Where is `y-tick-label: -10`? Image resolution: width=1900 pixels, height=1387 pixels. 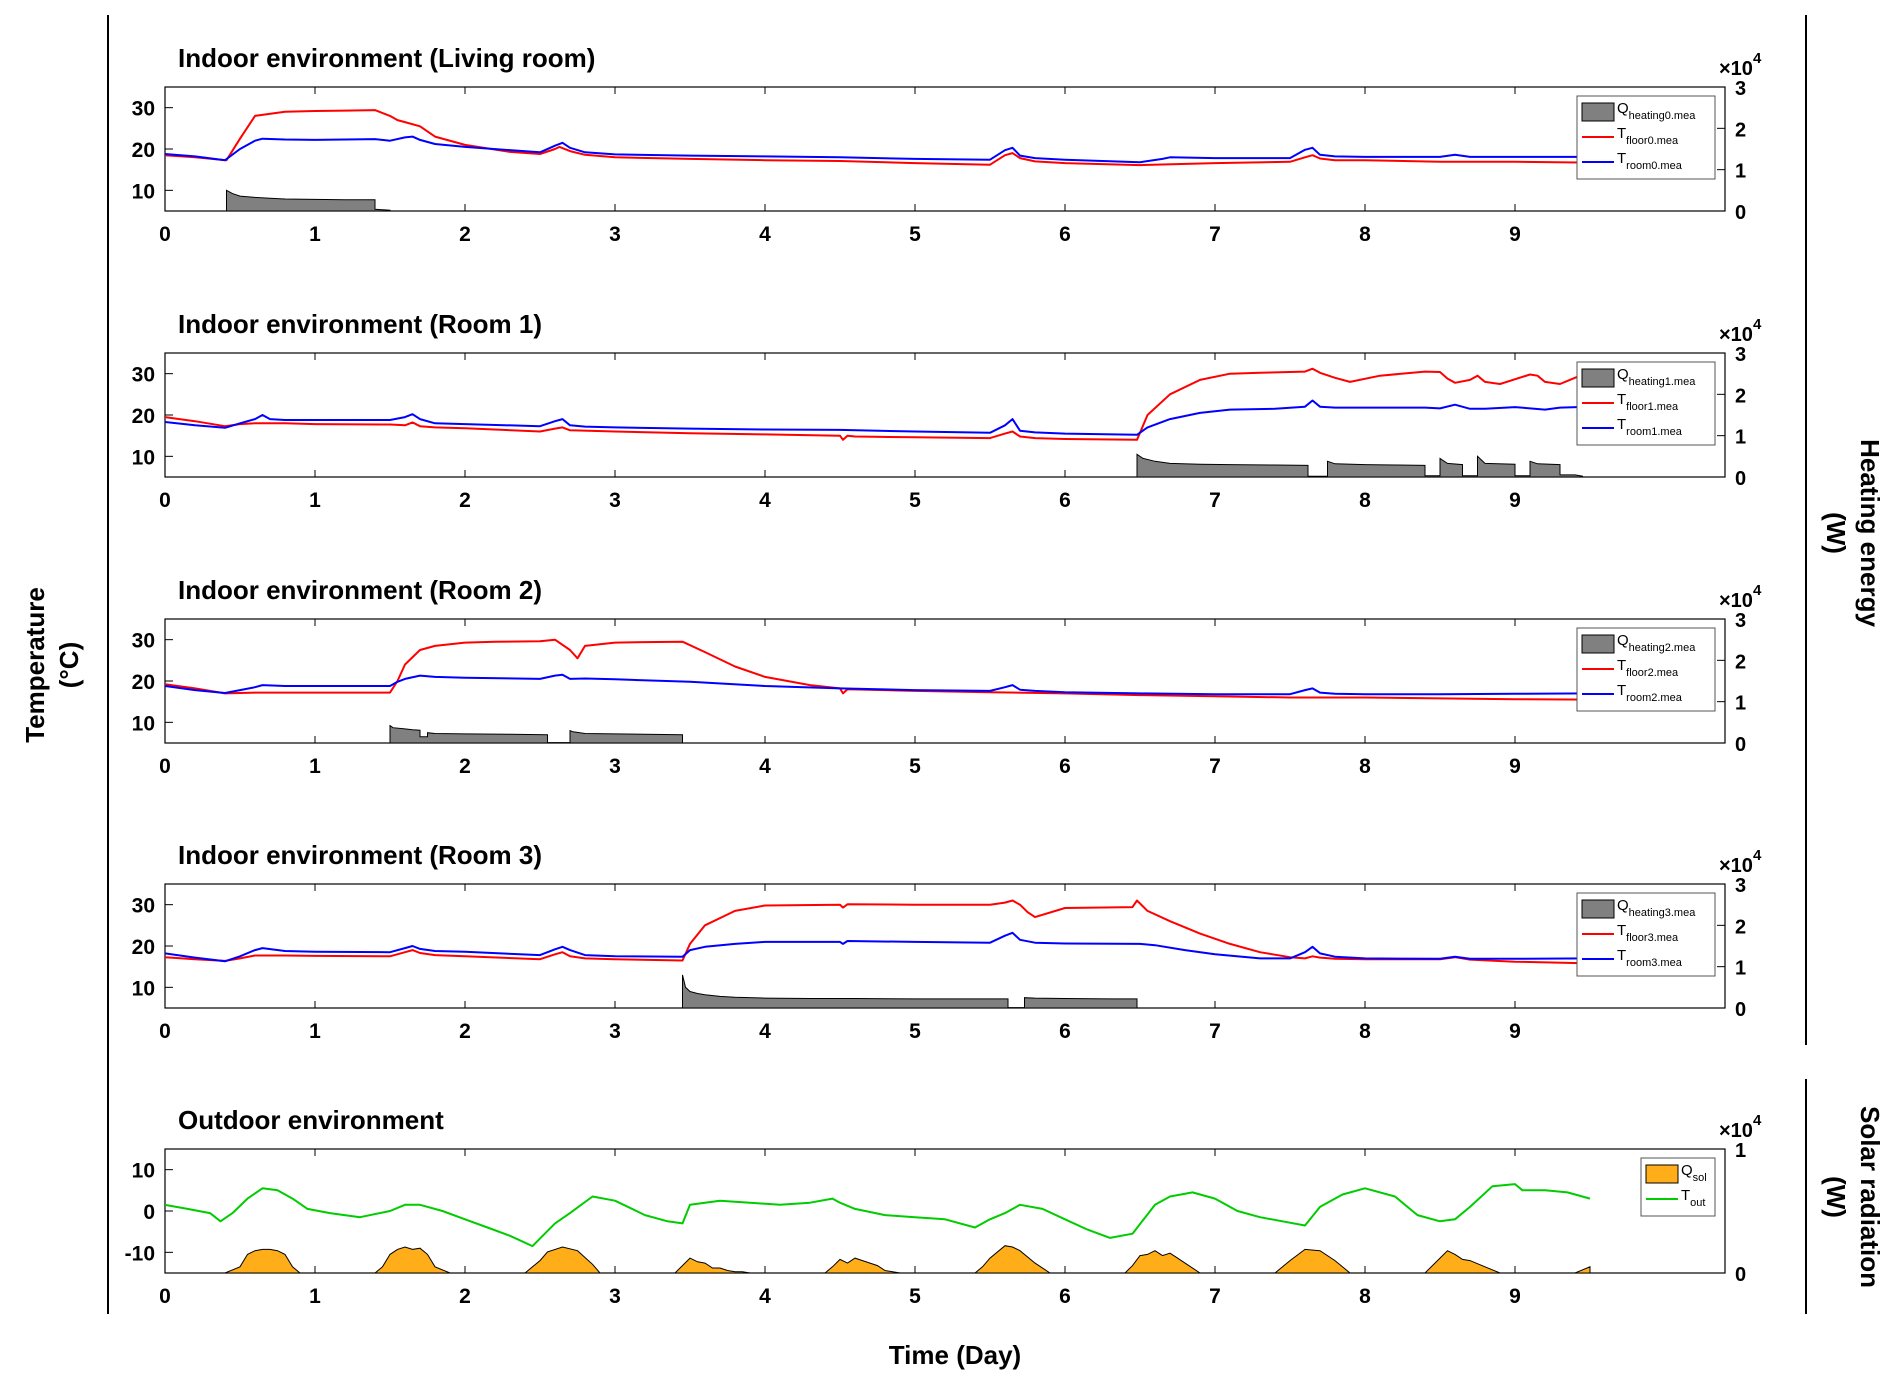 y-tick-label: -10 is located at coordinates (140, 1253).